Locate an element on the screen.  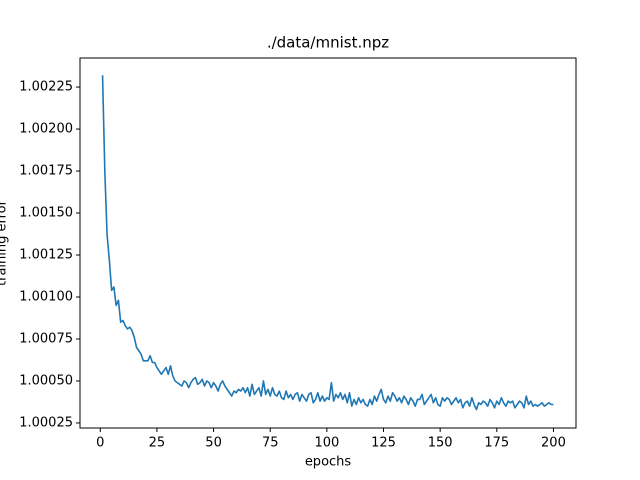
chart-title: ./data/mnist.npz is located at coordinates (328, 43).